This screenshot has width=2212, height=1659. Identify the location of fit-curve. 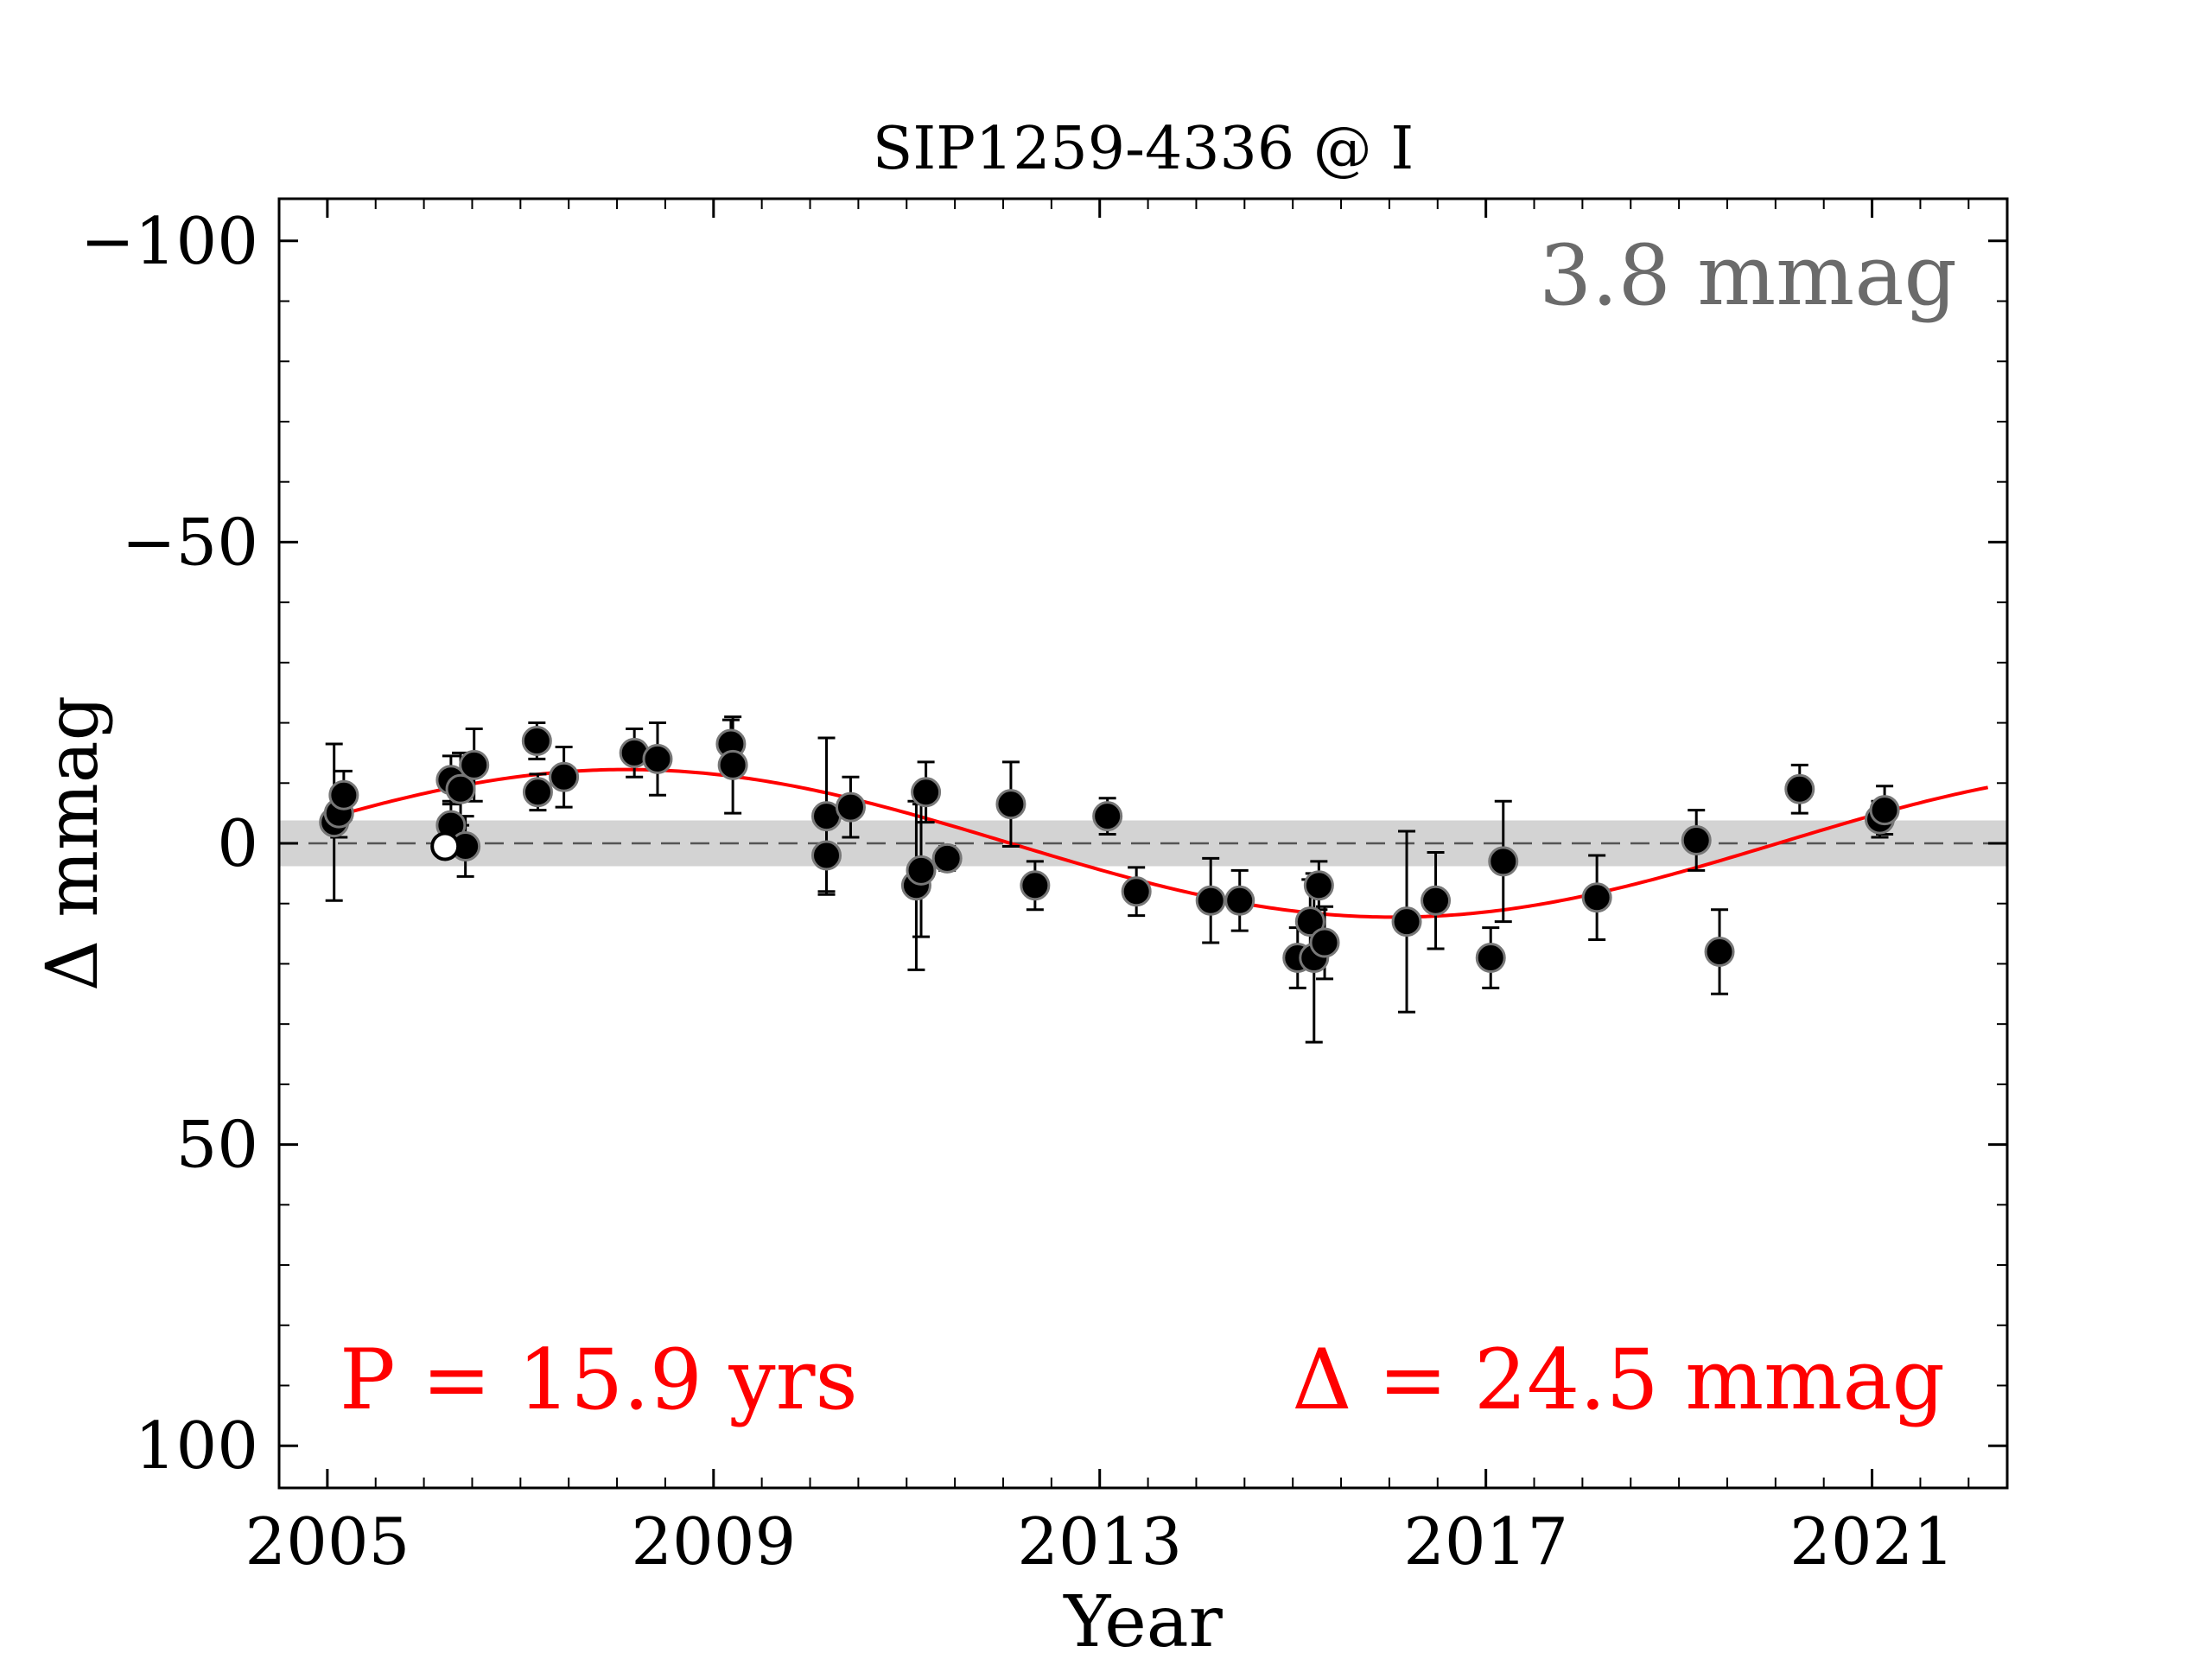
(1167, 843).